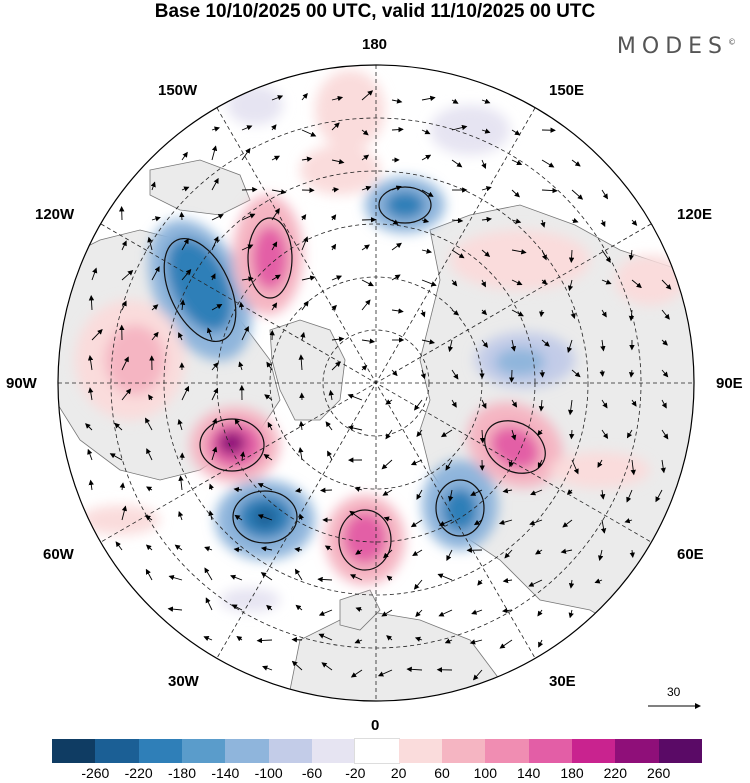  I want to click on colorbar-tick-label: 260, so click(658, 773).